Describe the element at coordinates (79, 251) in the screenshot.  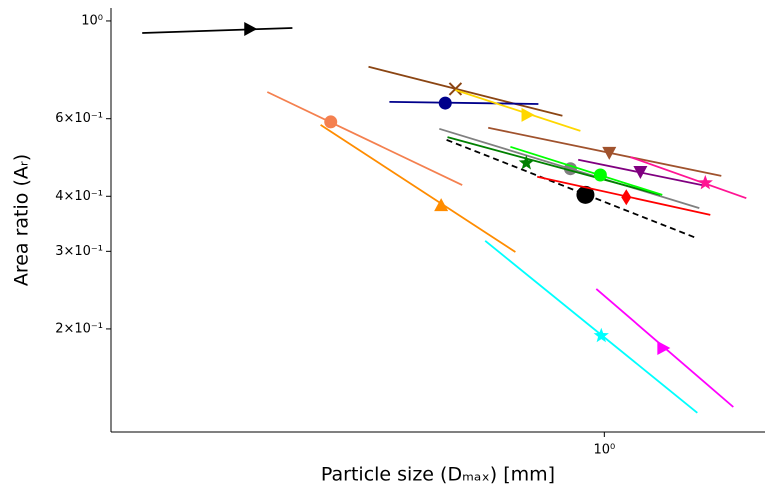
I see `y-tick-label: 3×10⁻¹` at that location.